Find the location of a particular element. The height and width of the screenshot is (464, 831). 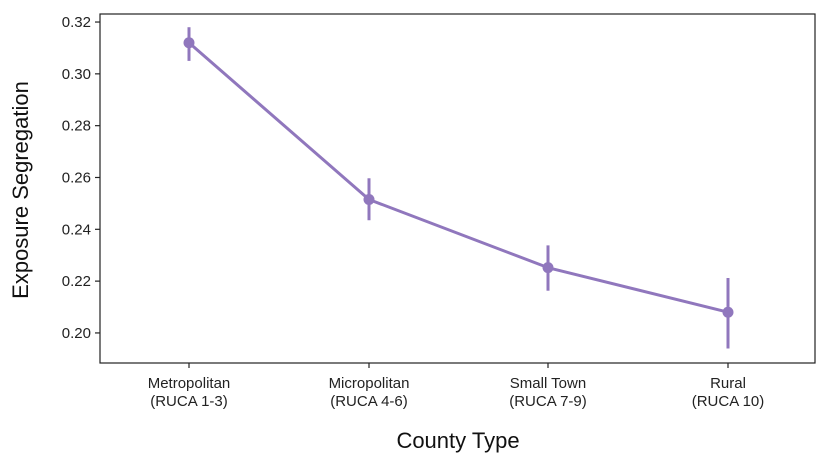

x-tick-label: Rural (RUCA 10) is located at coordinates (728, 392).